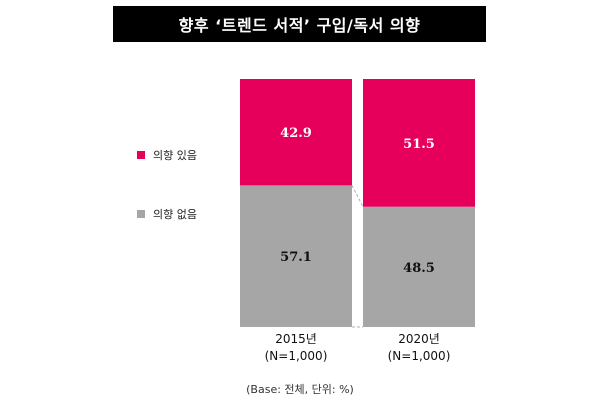 The width and height of the screenshot is (600, 409). Describe the element at coordinates (419, 356) in the screenshot. I see `category-base-1: (N=1,000)` at that location.